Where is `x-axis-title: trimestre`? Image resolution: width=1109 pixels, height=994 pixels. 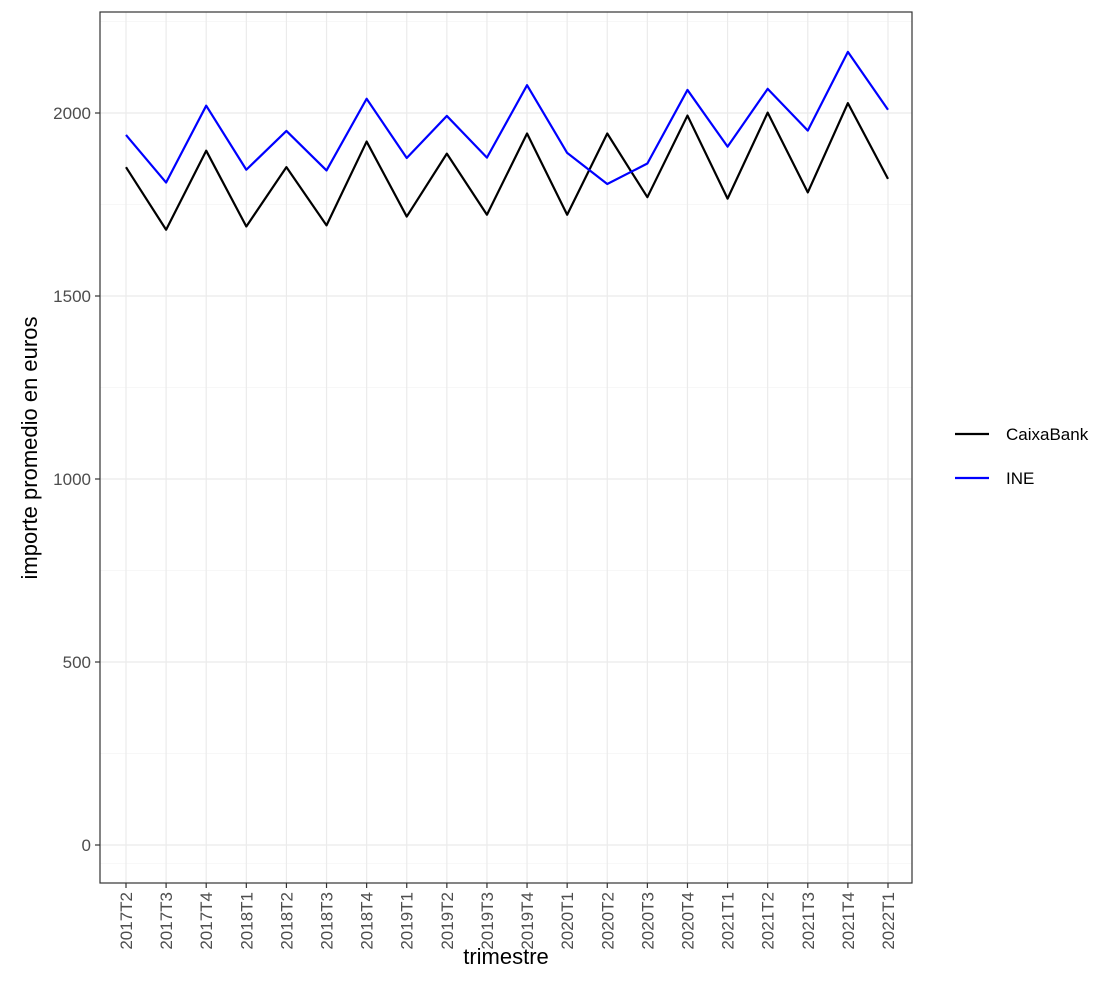 x-axis-title: trimestre is located at coordinates (506, 956).